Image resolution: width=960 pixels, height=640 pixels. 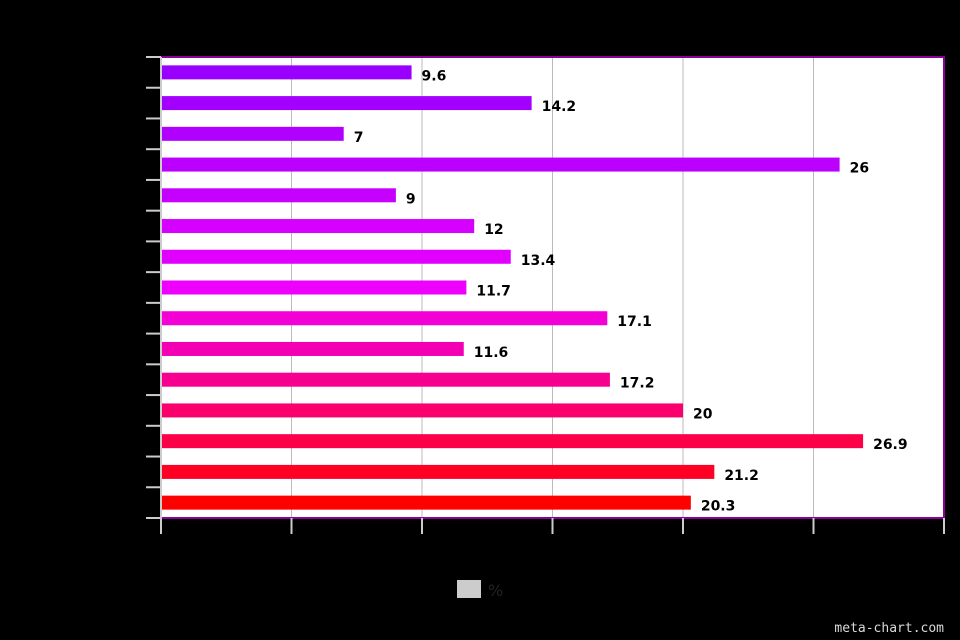 What do you see at coordinates (538, 261) in the screenshot?
I see `bar-value-label: 13.4` at bounding box center [538, 261].